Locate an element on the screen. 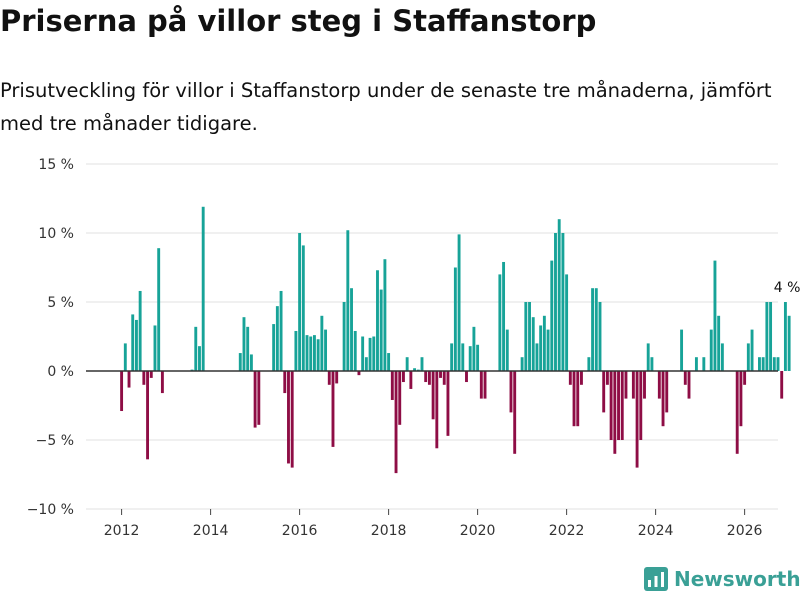  y-tick-label: 10 % is located at coordinates (56, 234).